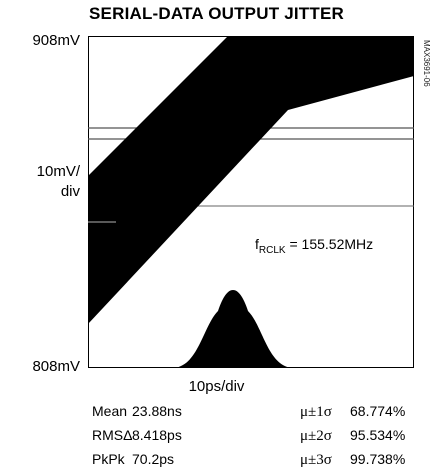  What do you see at coordinates (272, 250) in the screenshot?
I see `frequency-subscript: RCLK` at bounding box center [272, 250].